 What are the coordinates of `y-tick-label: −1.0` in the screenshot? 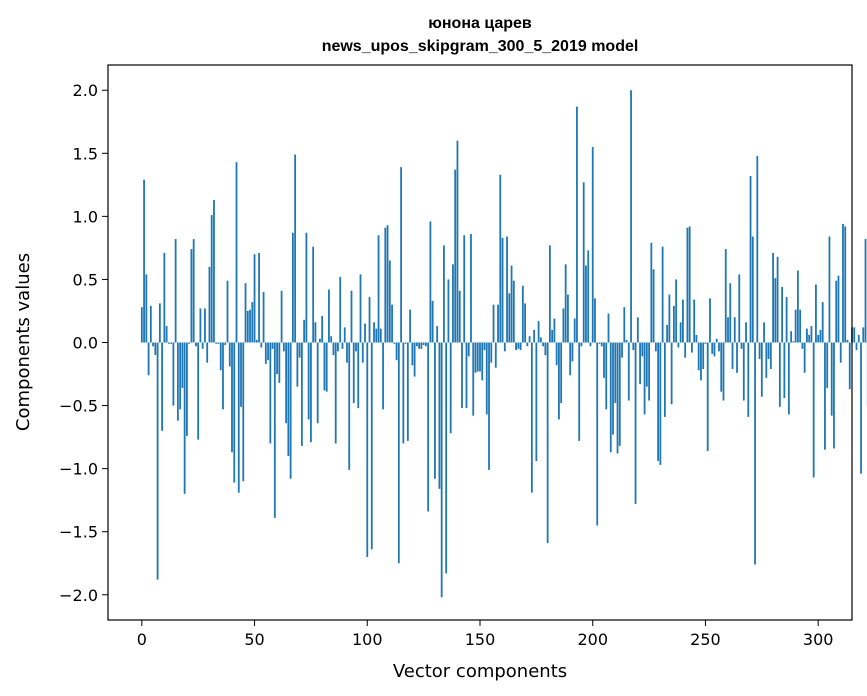 It's located at (78, 469).